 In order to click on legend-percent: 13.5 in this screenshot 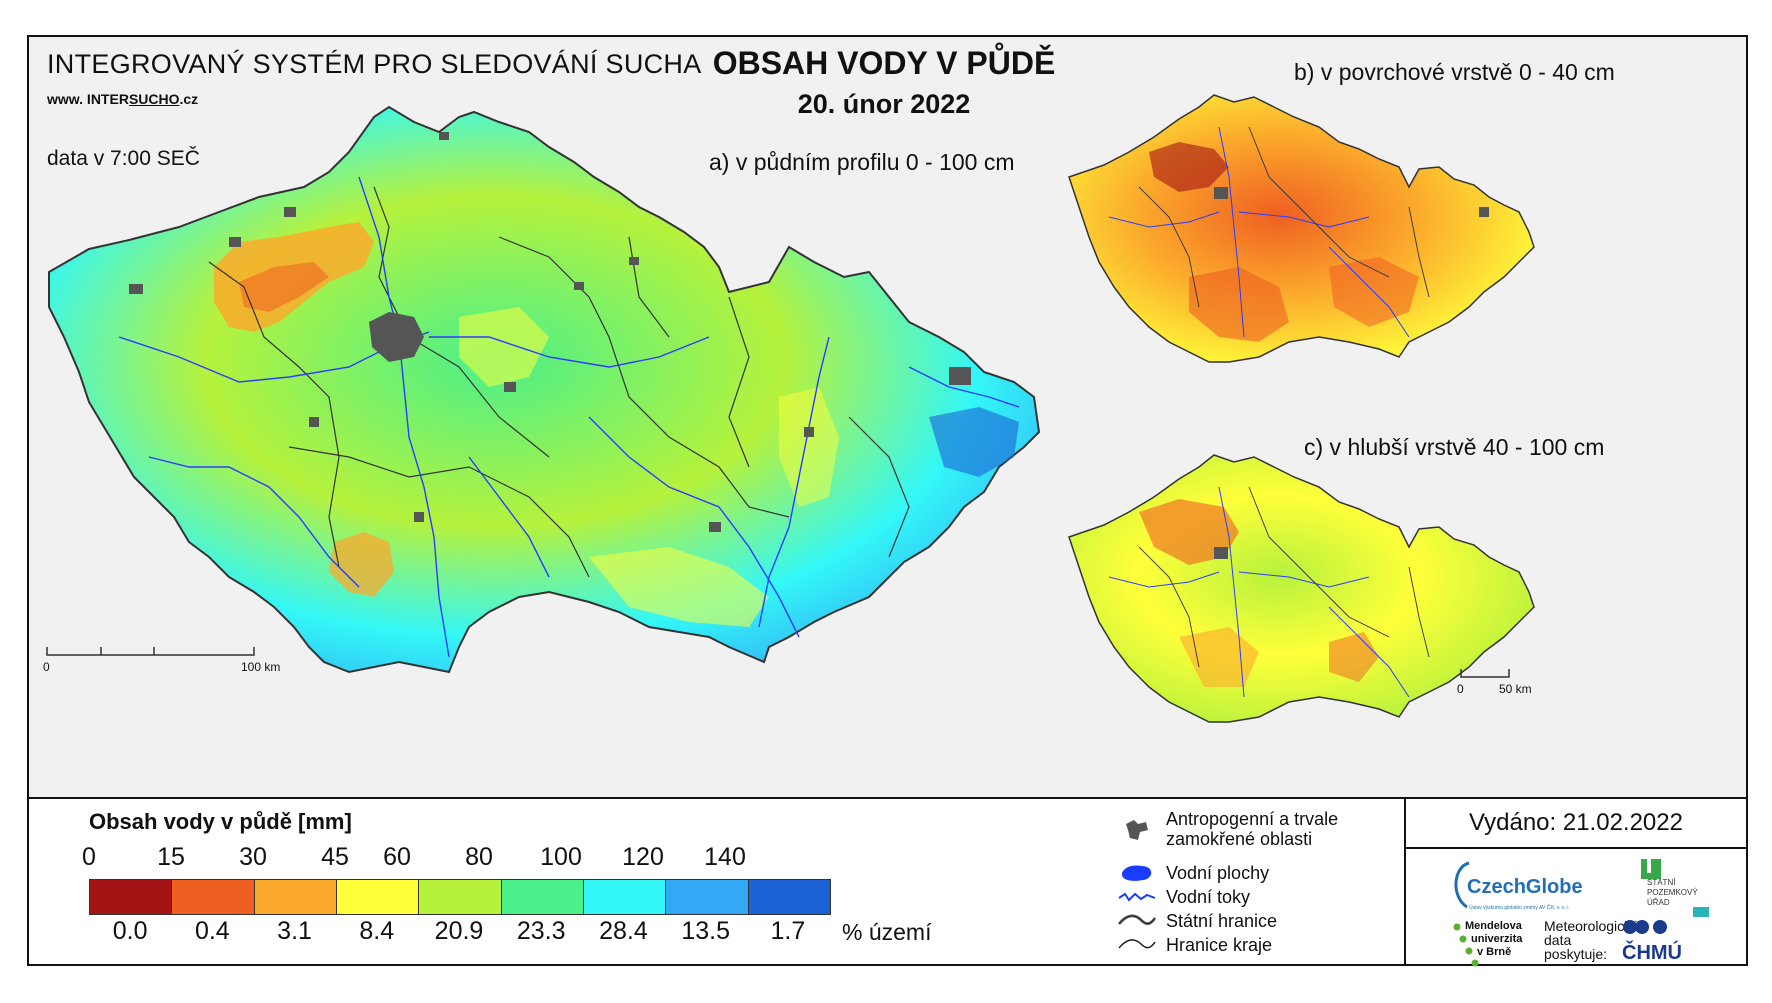, I will do `click(705, 931)`.